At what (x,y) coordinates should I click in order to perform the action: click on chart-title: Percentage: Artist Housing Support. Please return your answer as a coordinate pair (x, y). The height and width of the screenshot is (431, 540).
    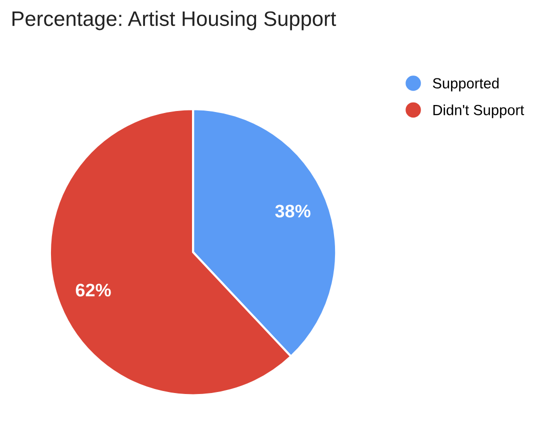
    Looking at the image, I should click on (174, 20).